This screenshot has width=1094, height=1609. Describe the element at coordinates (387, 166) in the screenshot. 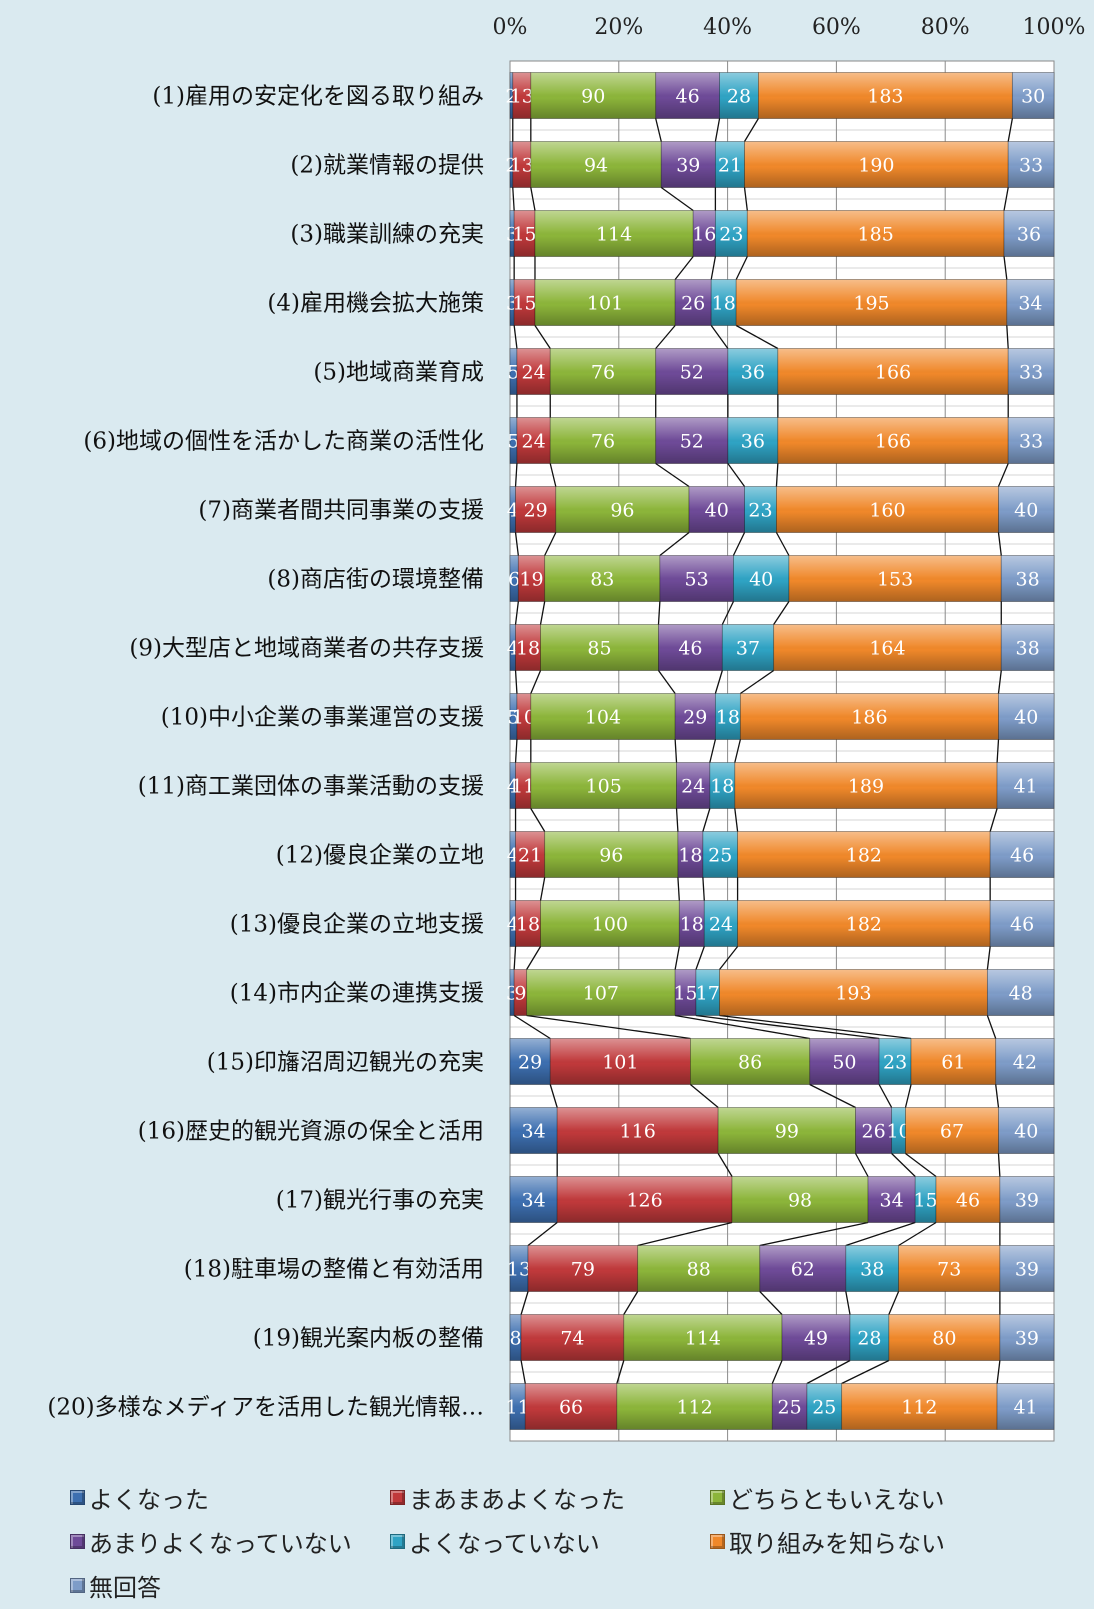

I see `category-label: (2)就業情報の提供` at that location.